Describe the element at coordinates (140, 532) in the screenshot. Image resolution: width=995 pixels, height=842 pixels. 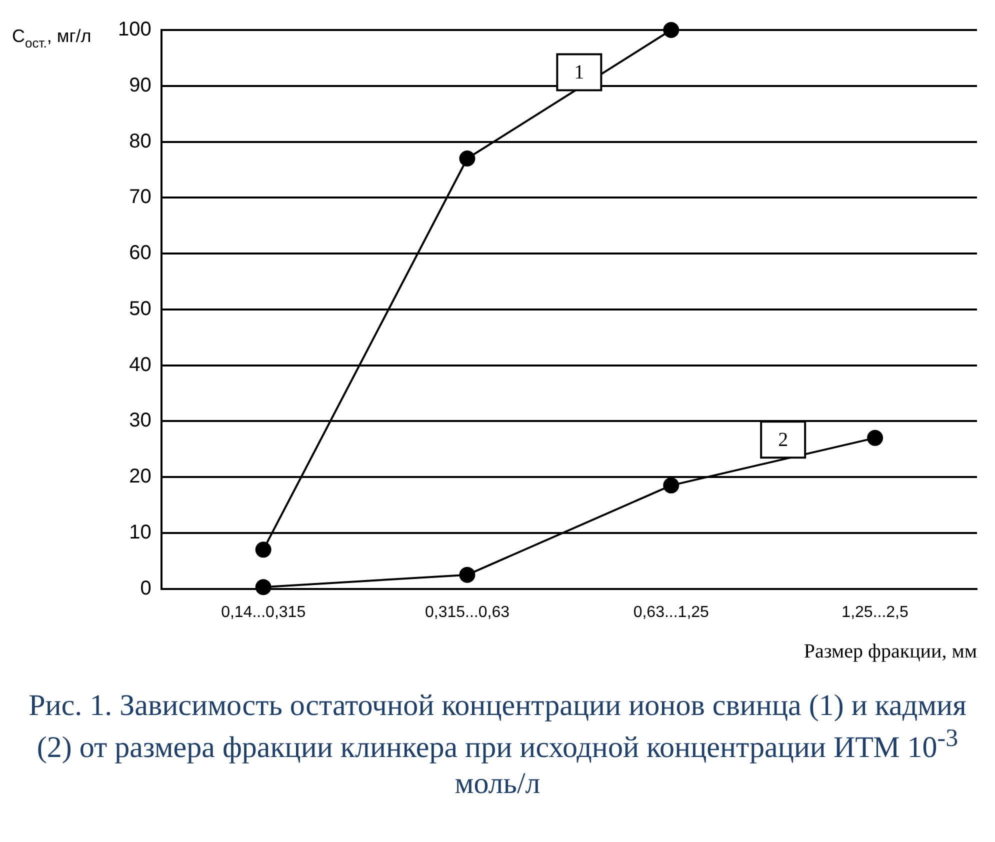
I see `y-tick-label: 10` at that location.